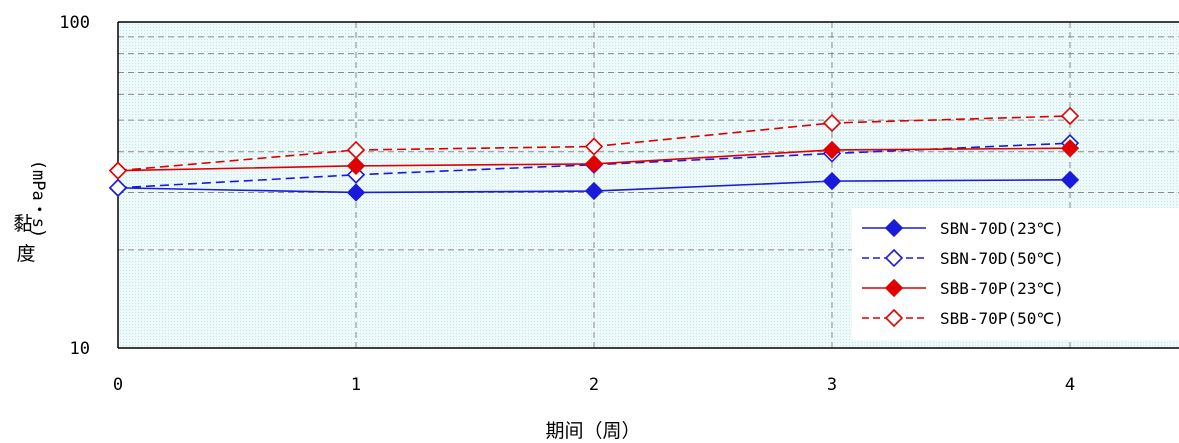 The image size is (1179, 443). I want to click on x-tick-label: 2, so click(594, 385).